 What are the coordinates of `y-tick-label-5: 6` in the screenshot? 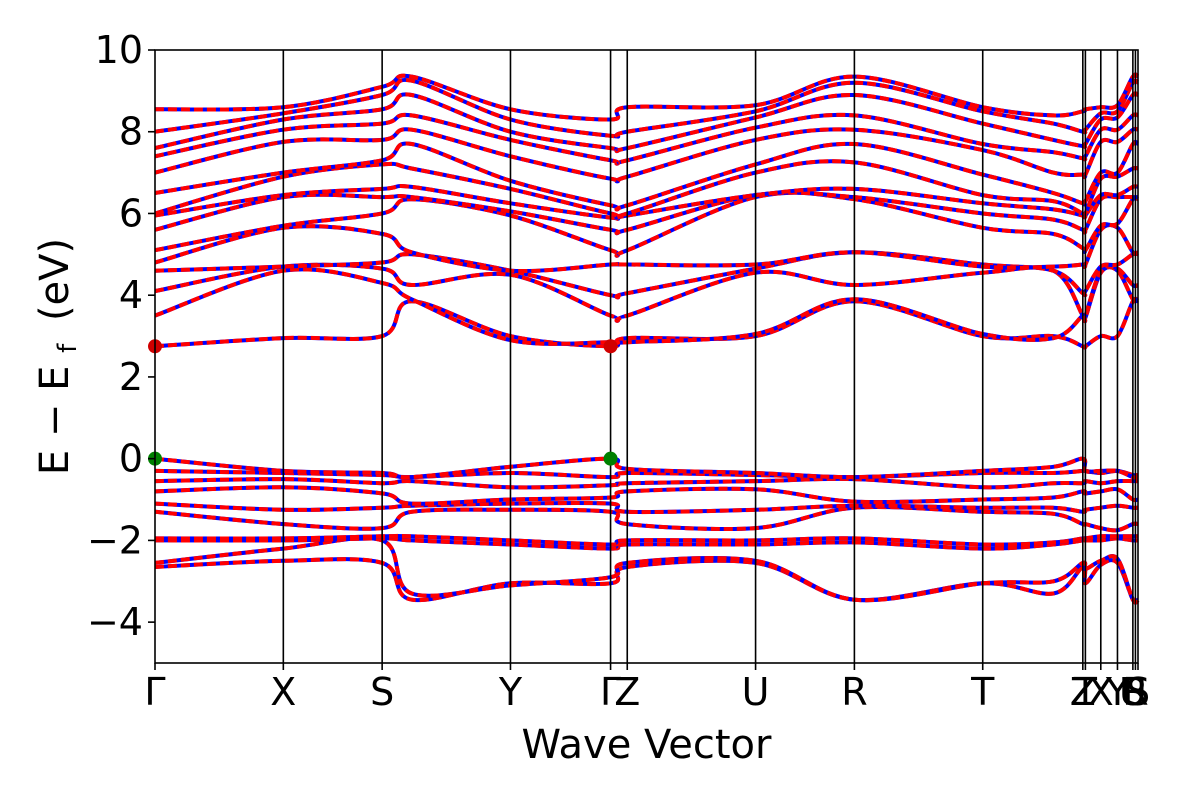 It's located at (131, 213).